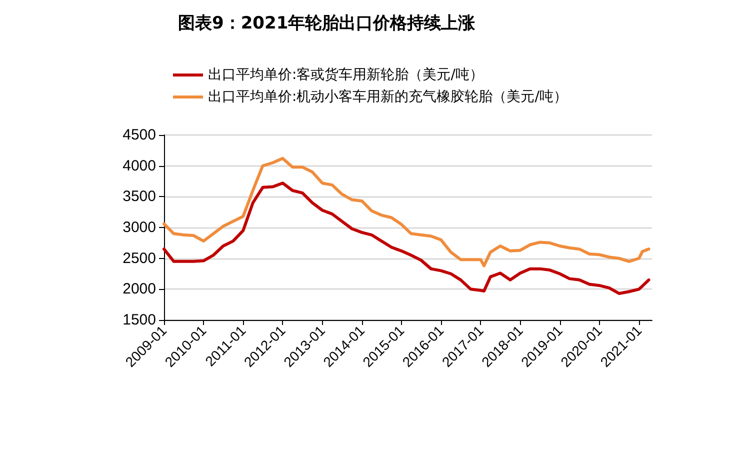  Describe the element at coordinates (139, 289) in the screenshot. I see `y-tick-label: 2000` at that location.